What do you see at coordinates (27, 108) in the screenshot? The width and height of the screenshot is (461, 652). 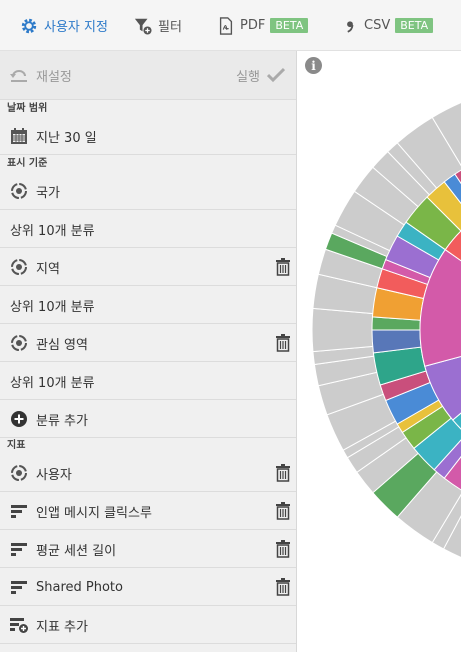 I see `date-range-header: 날짜 범위` at bounding box center [27, 108].